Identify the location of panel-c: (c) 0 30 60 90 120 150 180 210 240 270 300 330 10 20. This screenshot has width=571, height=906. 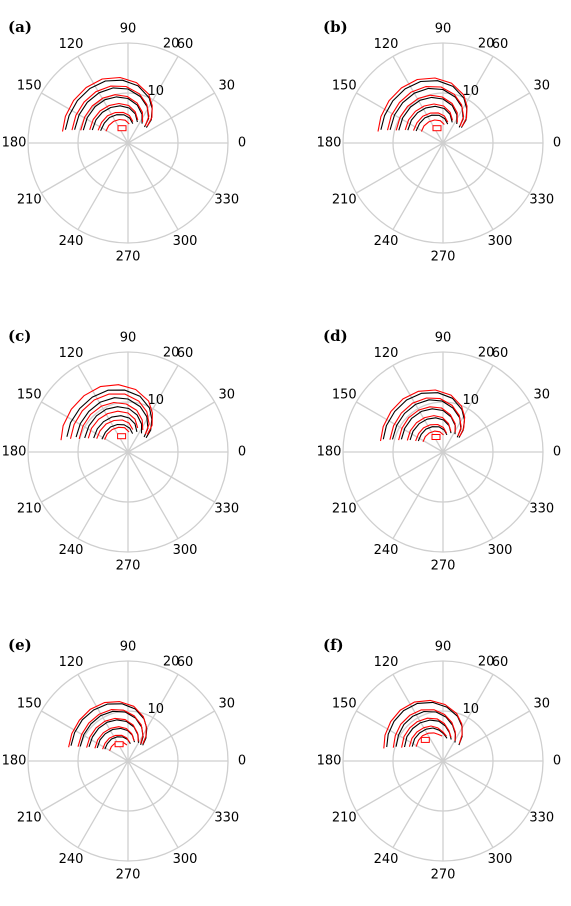
(135, 462).